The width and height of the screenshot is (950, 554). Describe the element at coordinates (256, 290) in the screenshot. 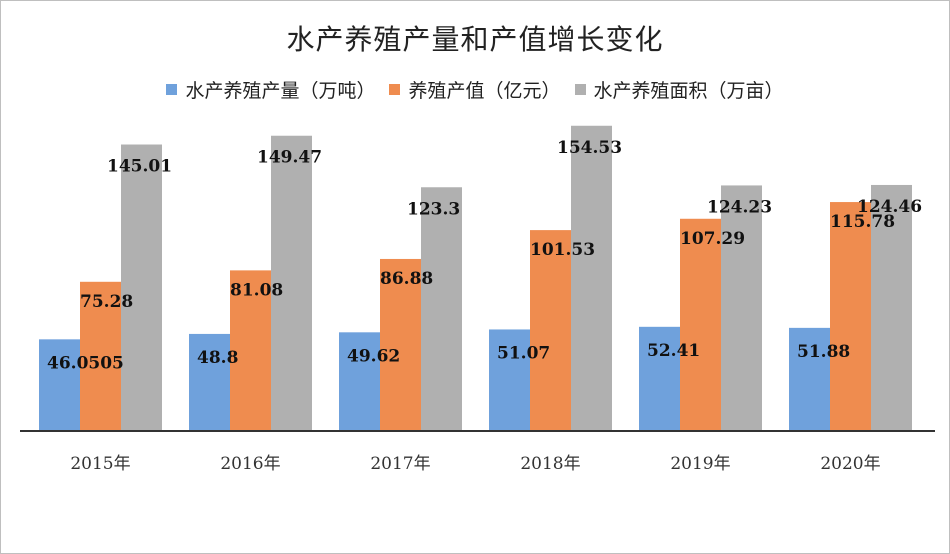

I see `data-label-value-1: 81.08` at that location.